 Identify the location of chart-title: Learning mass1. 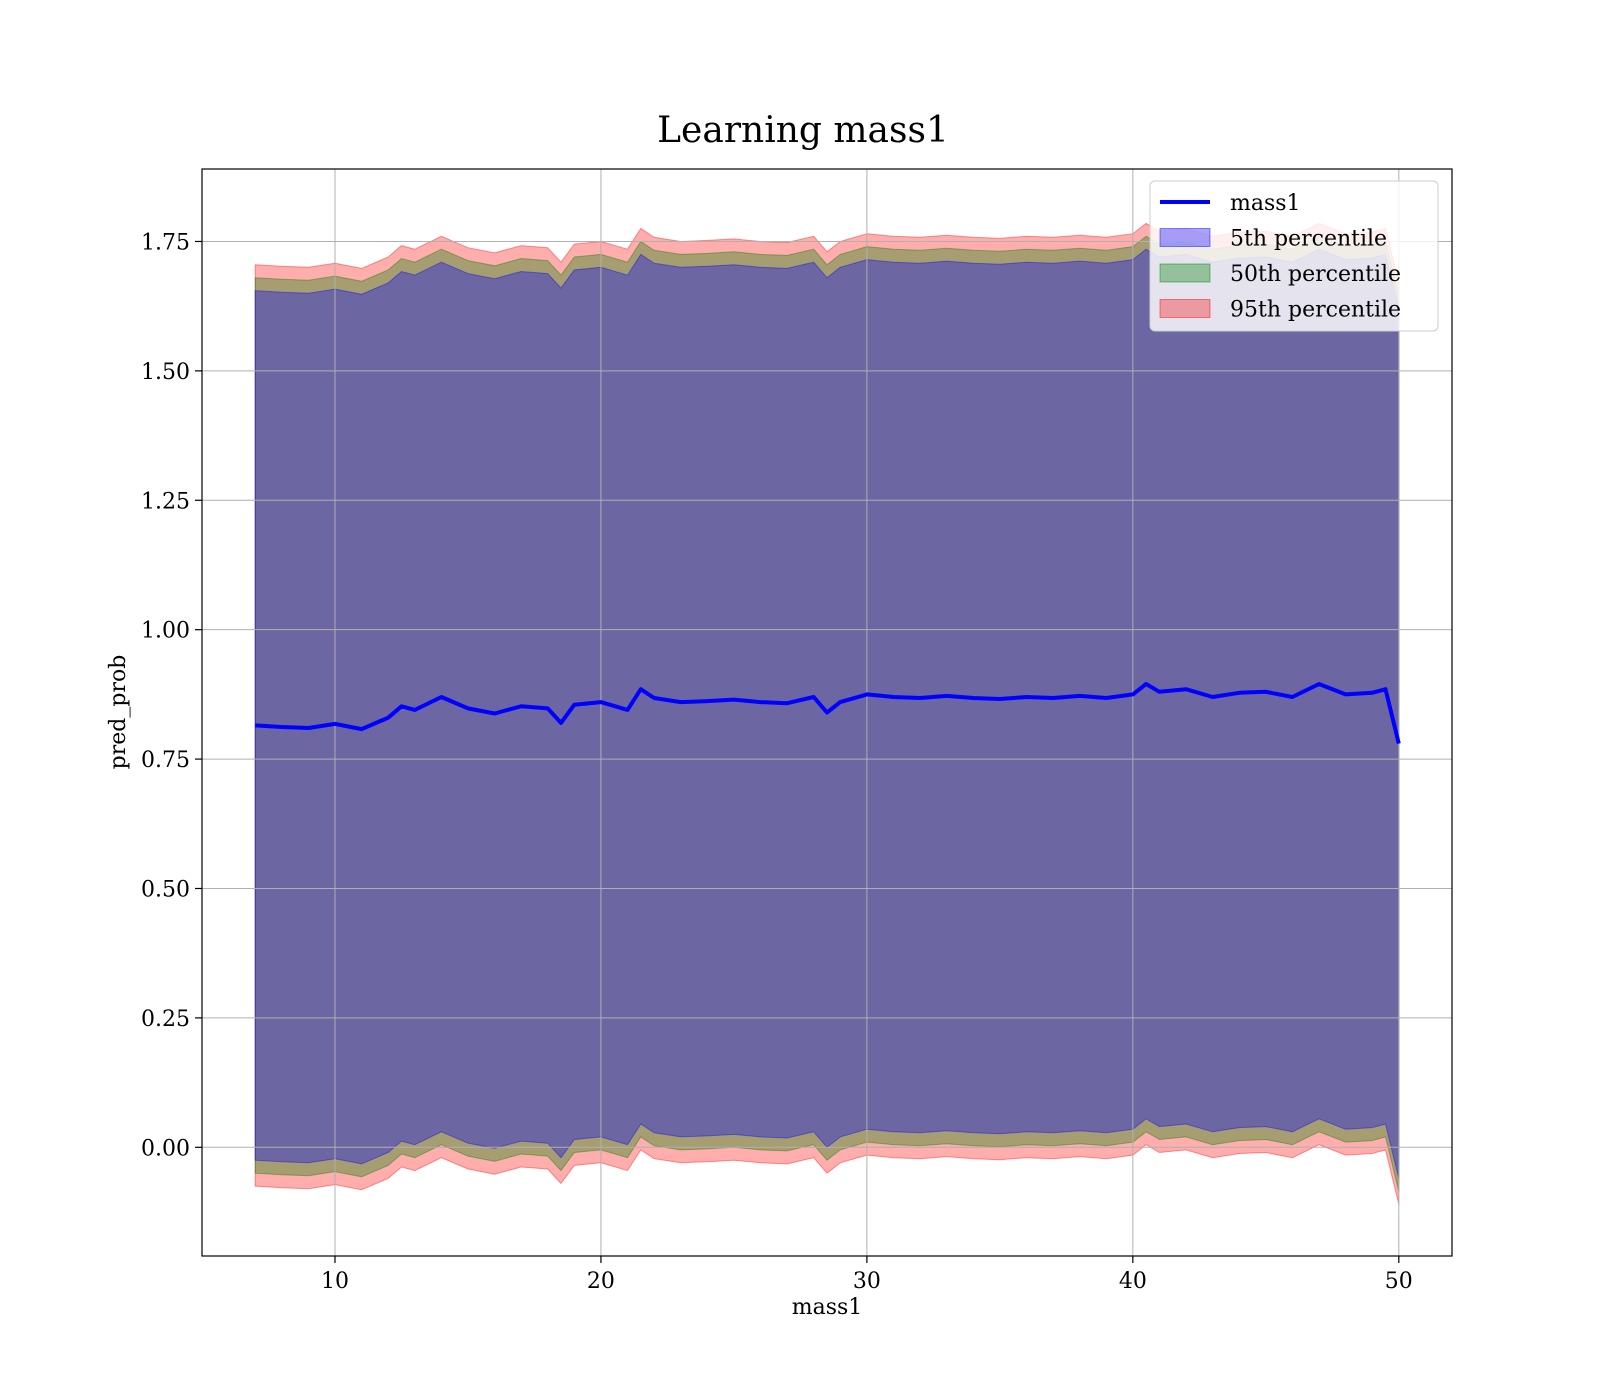
(803, 130).